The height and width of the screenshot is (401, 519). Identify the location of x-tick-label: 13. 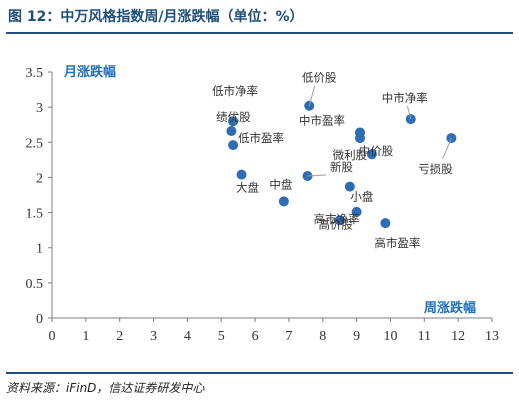
(492, 336).